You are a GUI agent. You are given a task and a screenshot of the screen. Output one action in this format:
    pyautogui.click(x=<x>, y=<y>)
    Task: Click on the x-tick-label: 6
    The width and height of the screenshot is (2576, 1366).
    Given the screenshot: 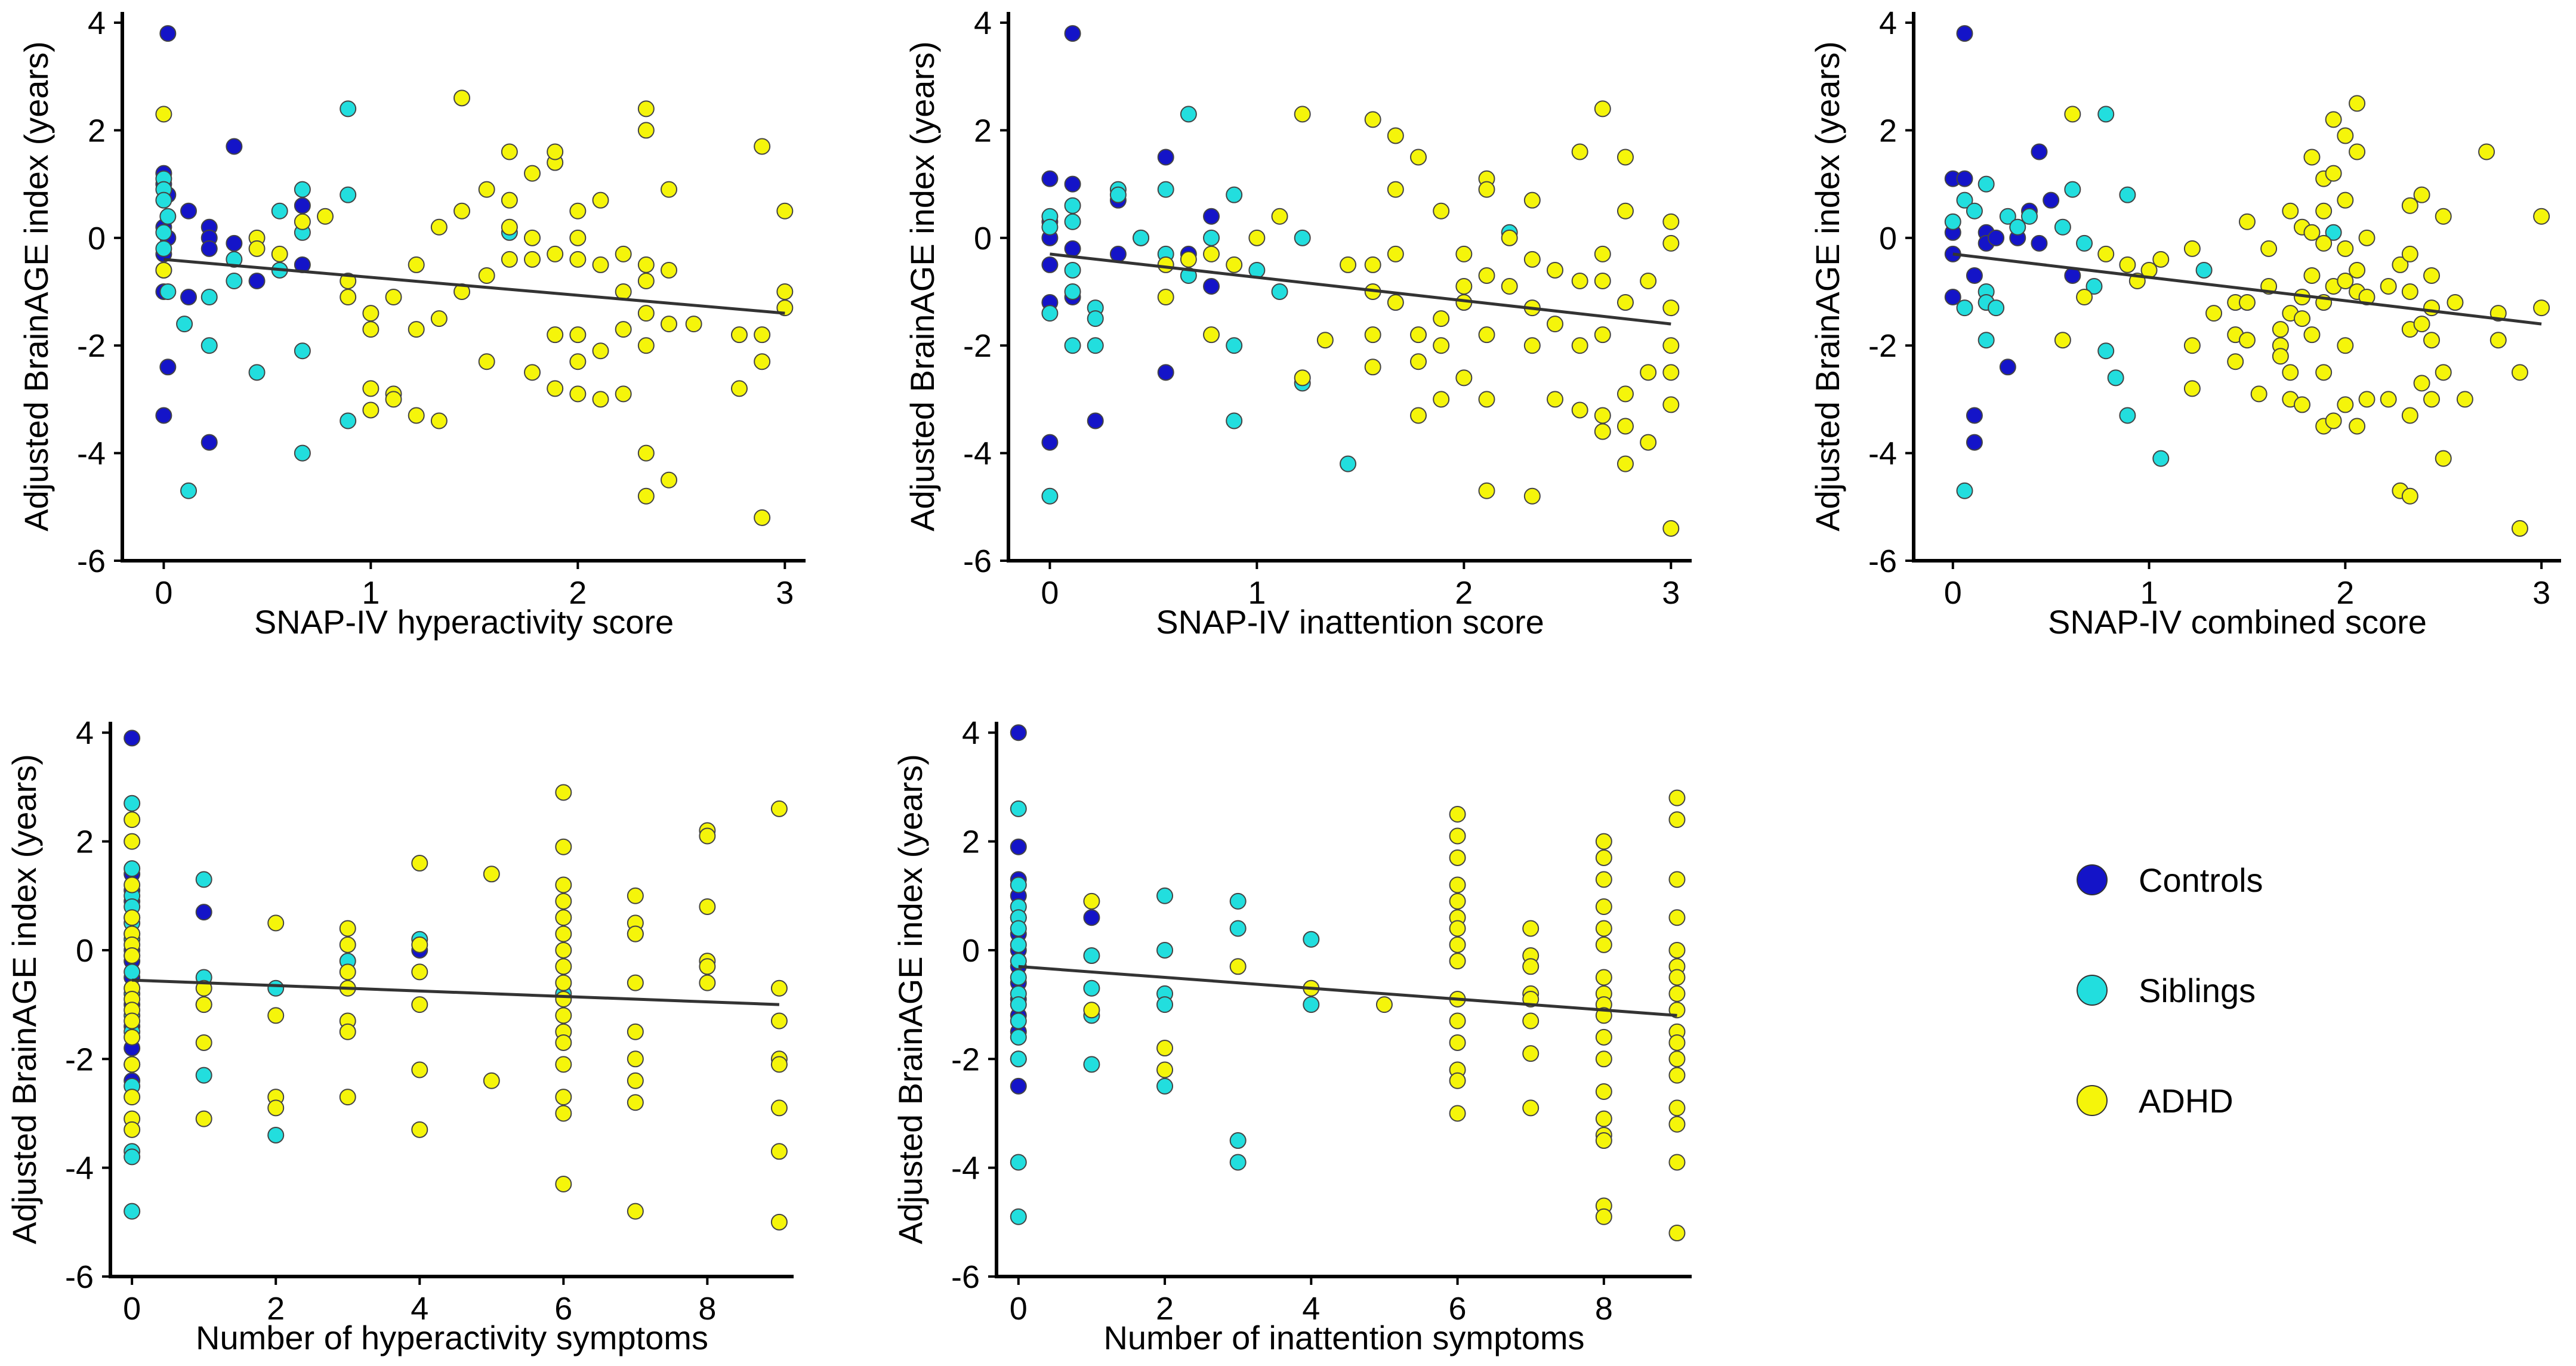 What is the action you would take?
    pyautogui.click(x=563, y=1309)
    